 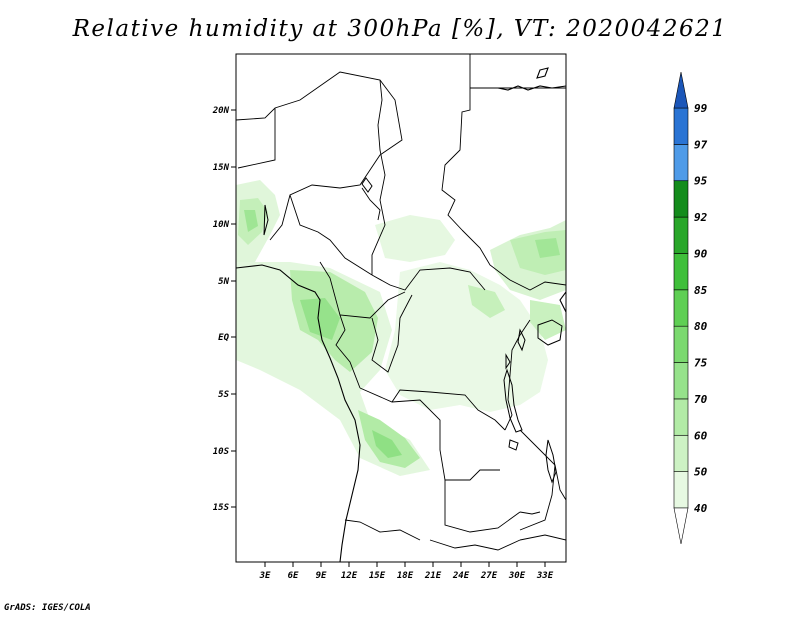 I want to click on lake-chad, so click(x=367, y=185).